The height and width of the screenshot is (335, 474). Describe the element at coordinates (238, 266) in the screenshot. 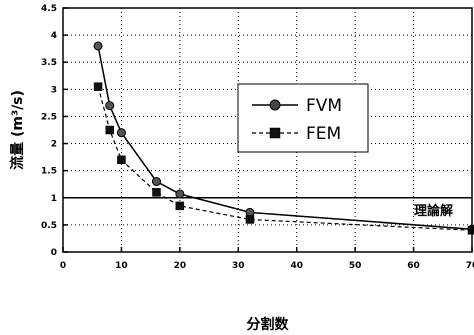

I see `x-tick-label: 30` at that location.